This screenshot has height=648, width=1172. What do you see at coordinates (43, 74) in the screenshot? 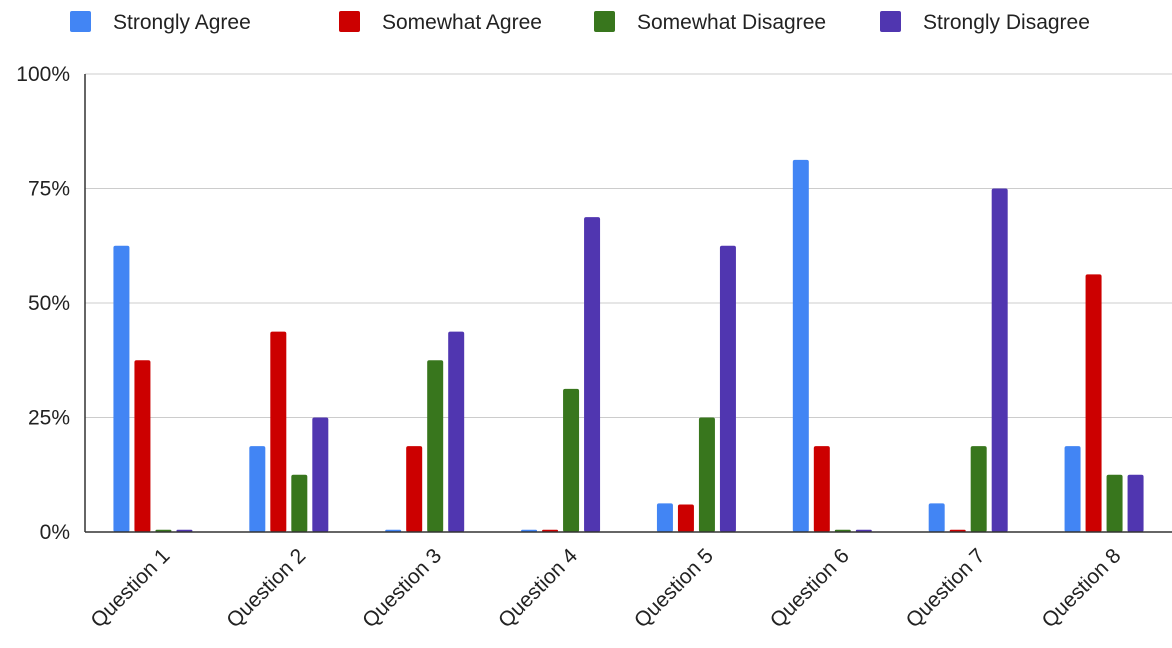
I see `y-tick-label: 100%` at bounding box center [43, 74].